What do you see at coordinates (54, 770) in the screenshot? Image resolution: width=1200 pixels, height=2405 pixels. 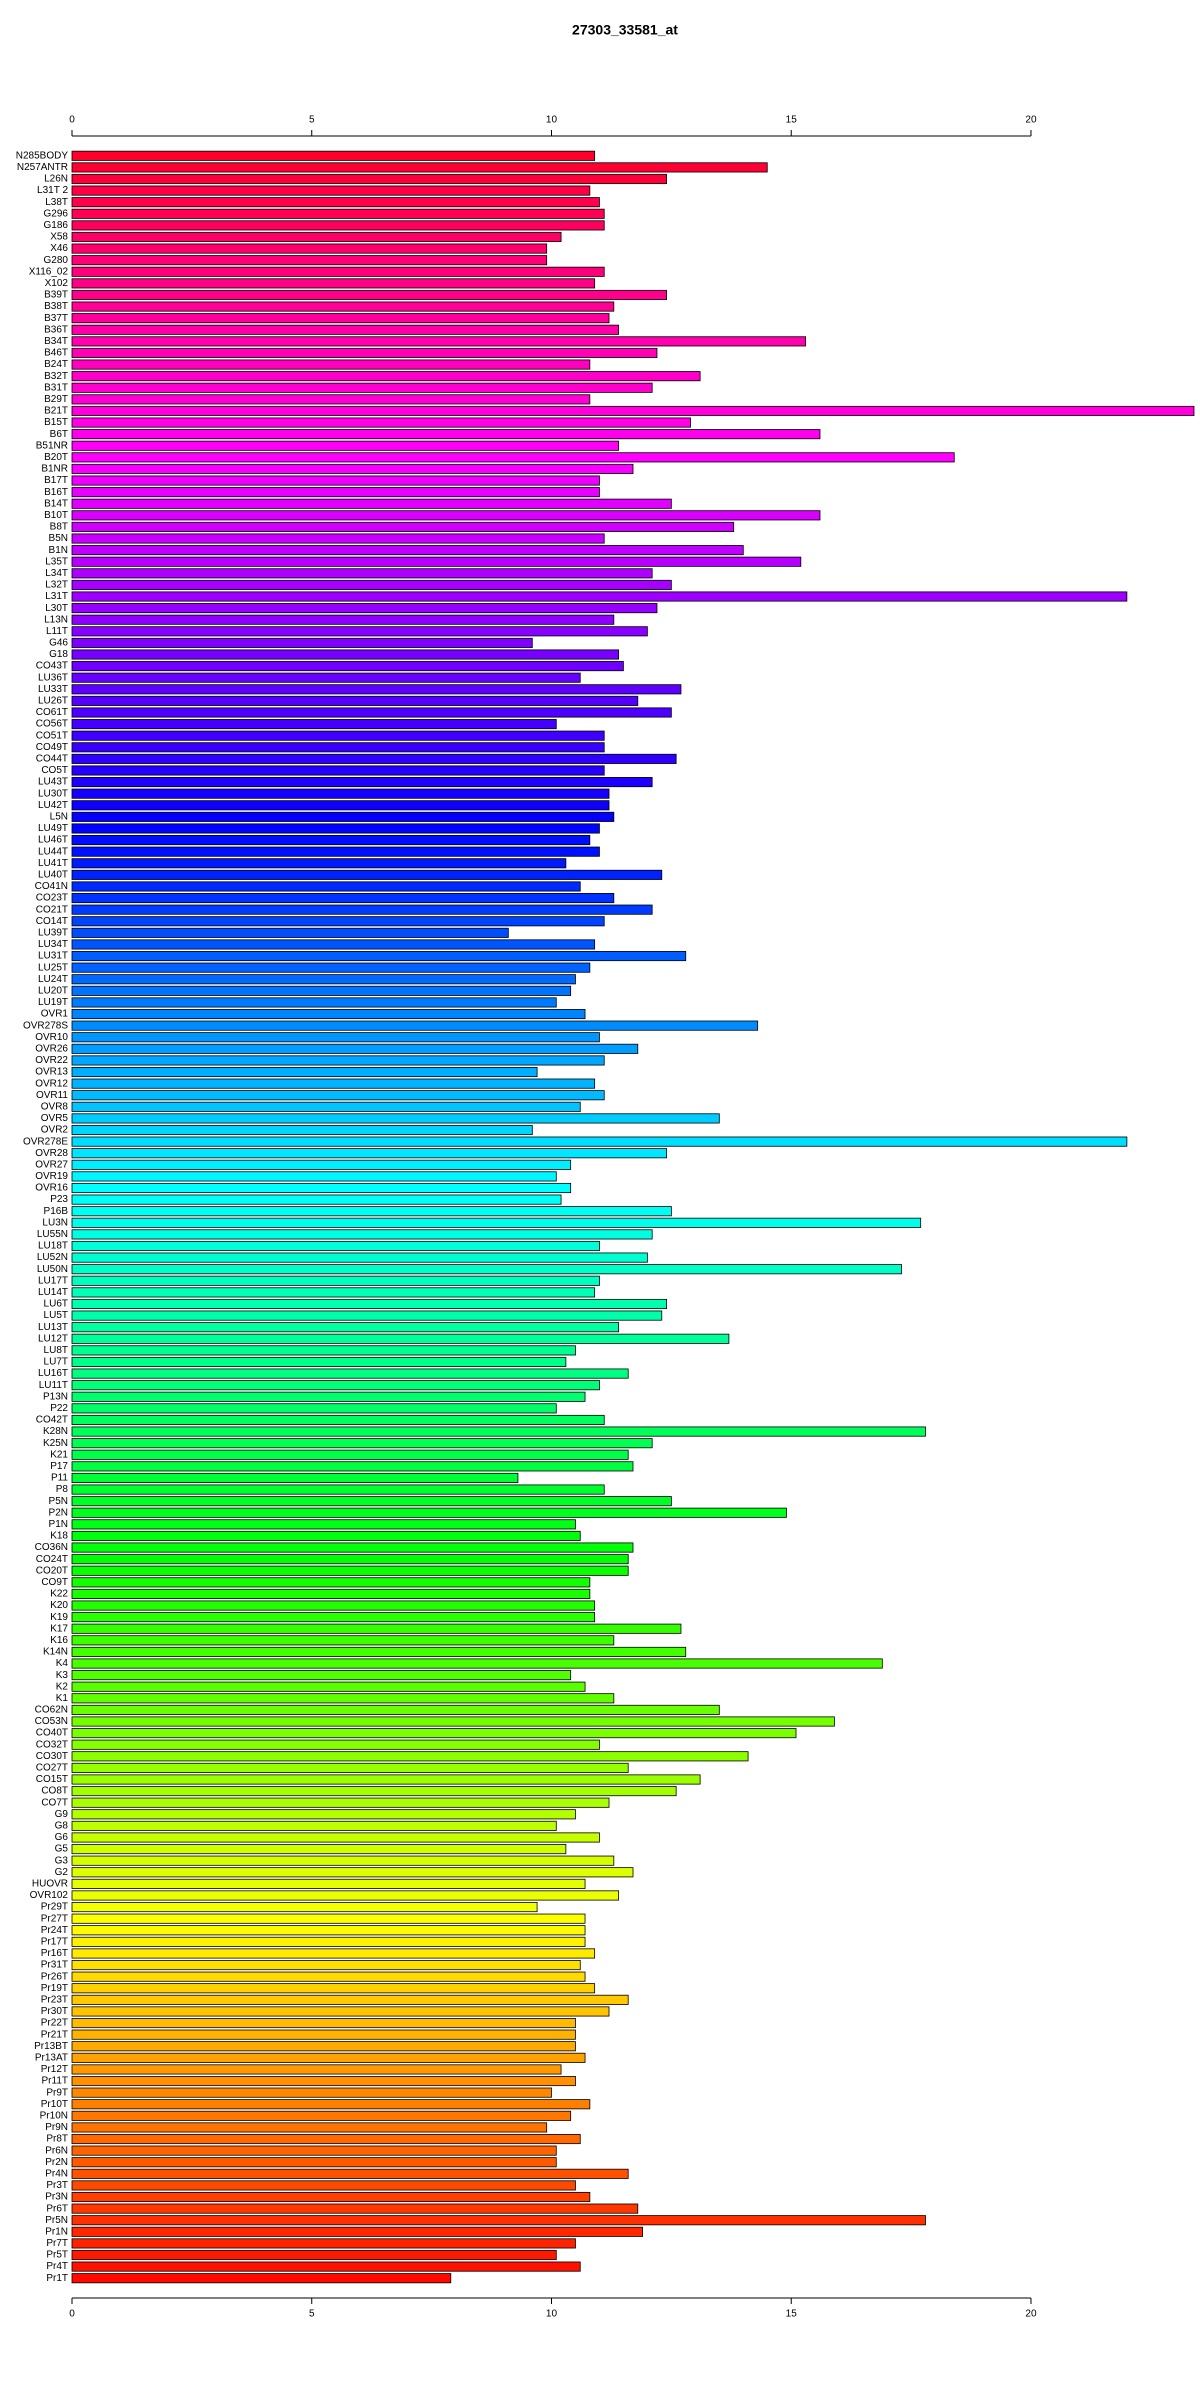 I see `y-tick-label: CO5T` at bounding box center [54, 770].